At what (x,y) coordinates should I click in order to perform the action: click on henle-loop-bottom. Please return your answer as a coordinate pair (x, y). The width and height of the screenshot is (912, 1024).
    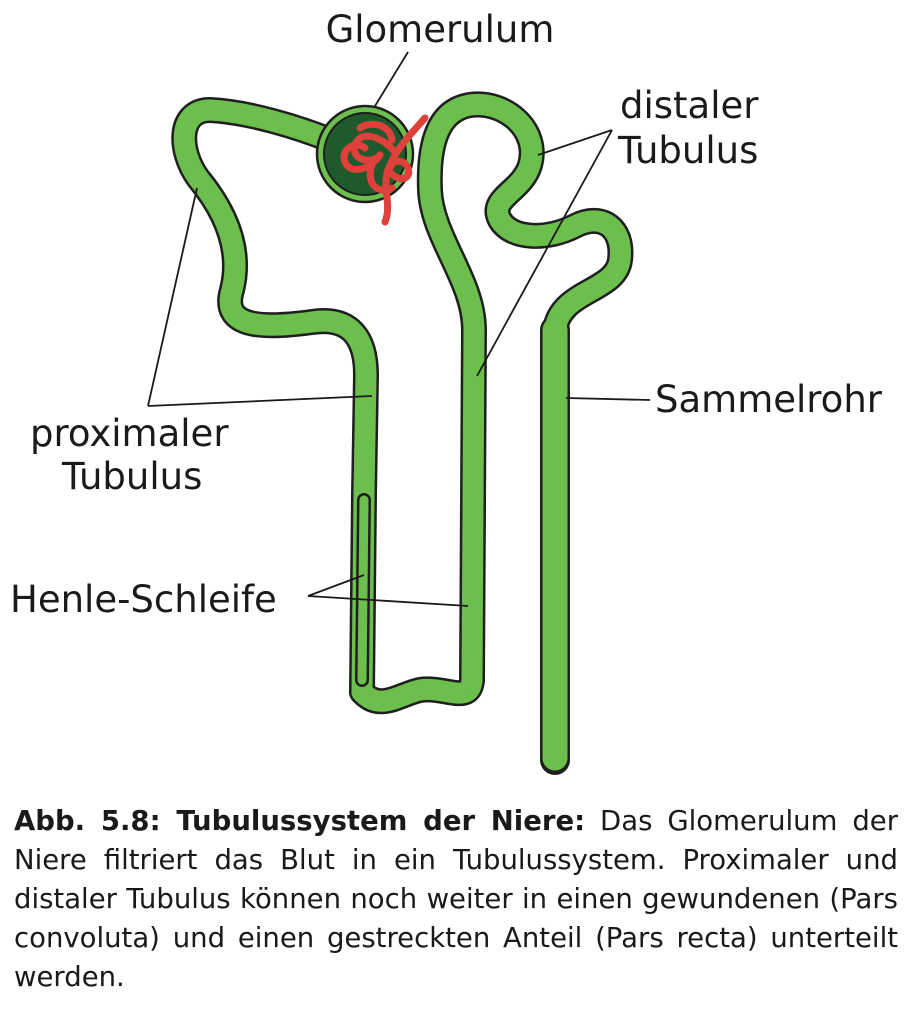
    Looking at the image, I should click on (417, 690).